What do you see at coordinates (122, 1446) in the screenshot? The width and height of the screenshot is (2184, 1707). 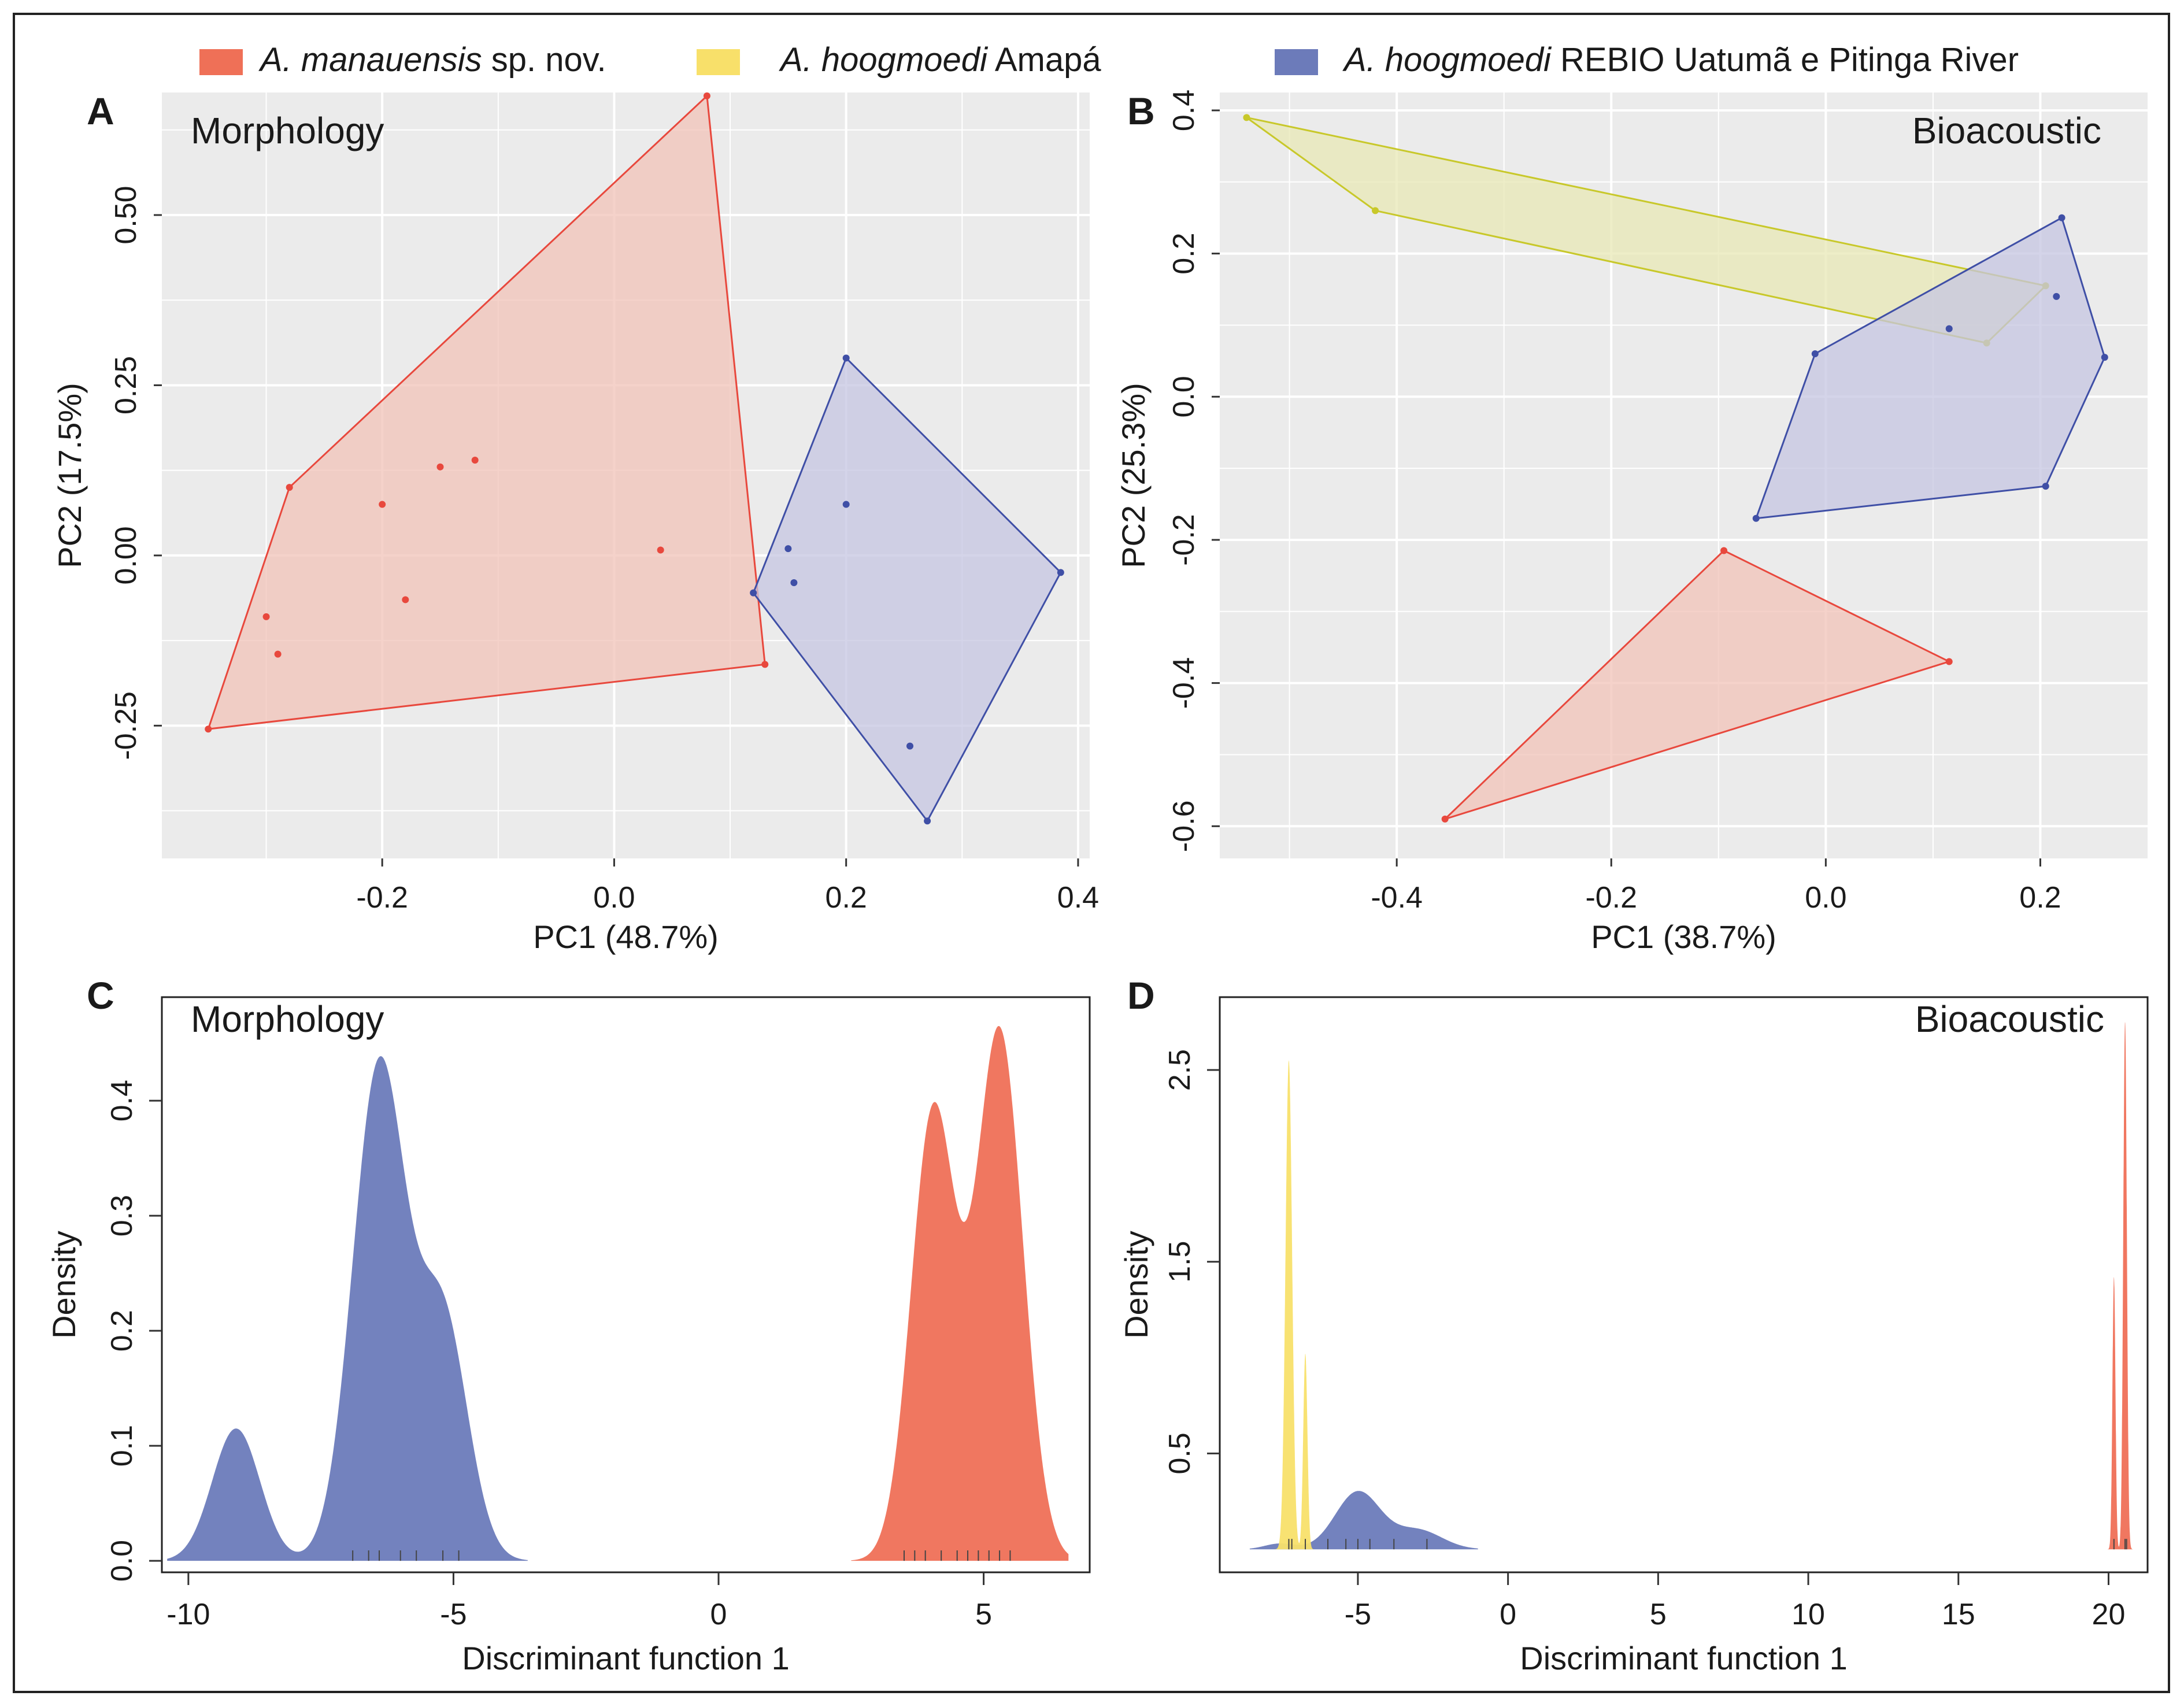 I see `y-tick-label: 0.1` at bounding box center [122, 1446].